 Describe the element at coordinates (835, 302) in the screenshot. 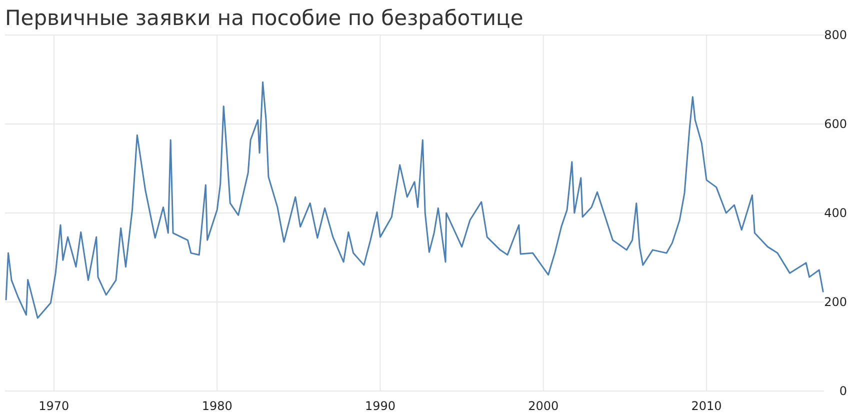

I see `y-tick-label: 200` at that location.